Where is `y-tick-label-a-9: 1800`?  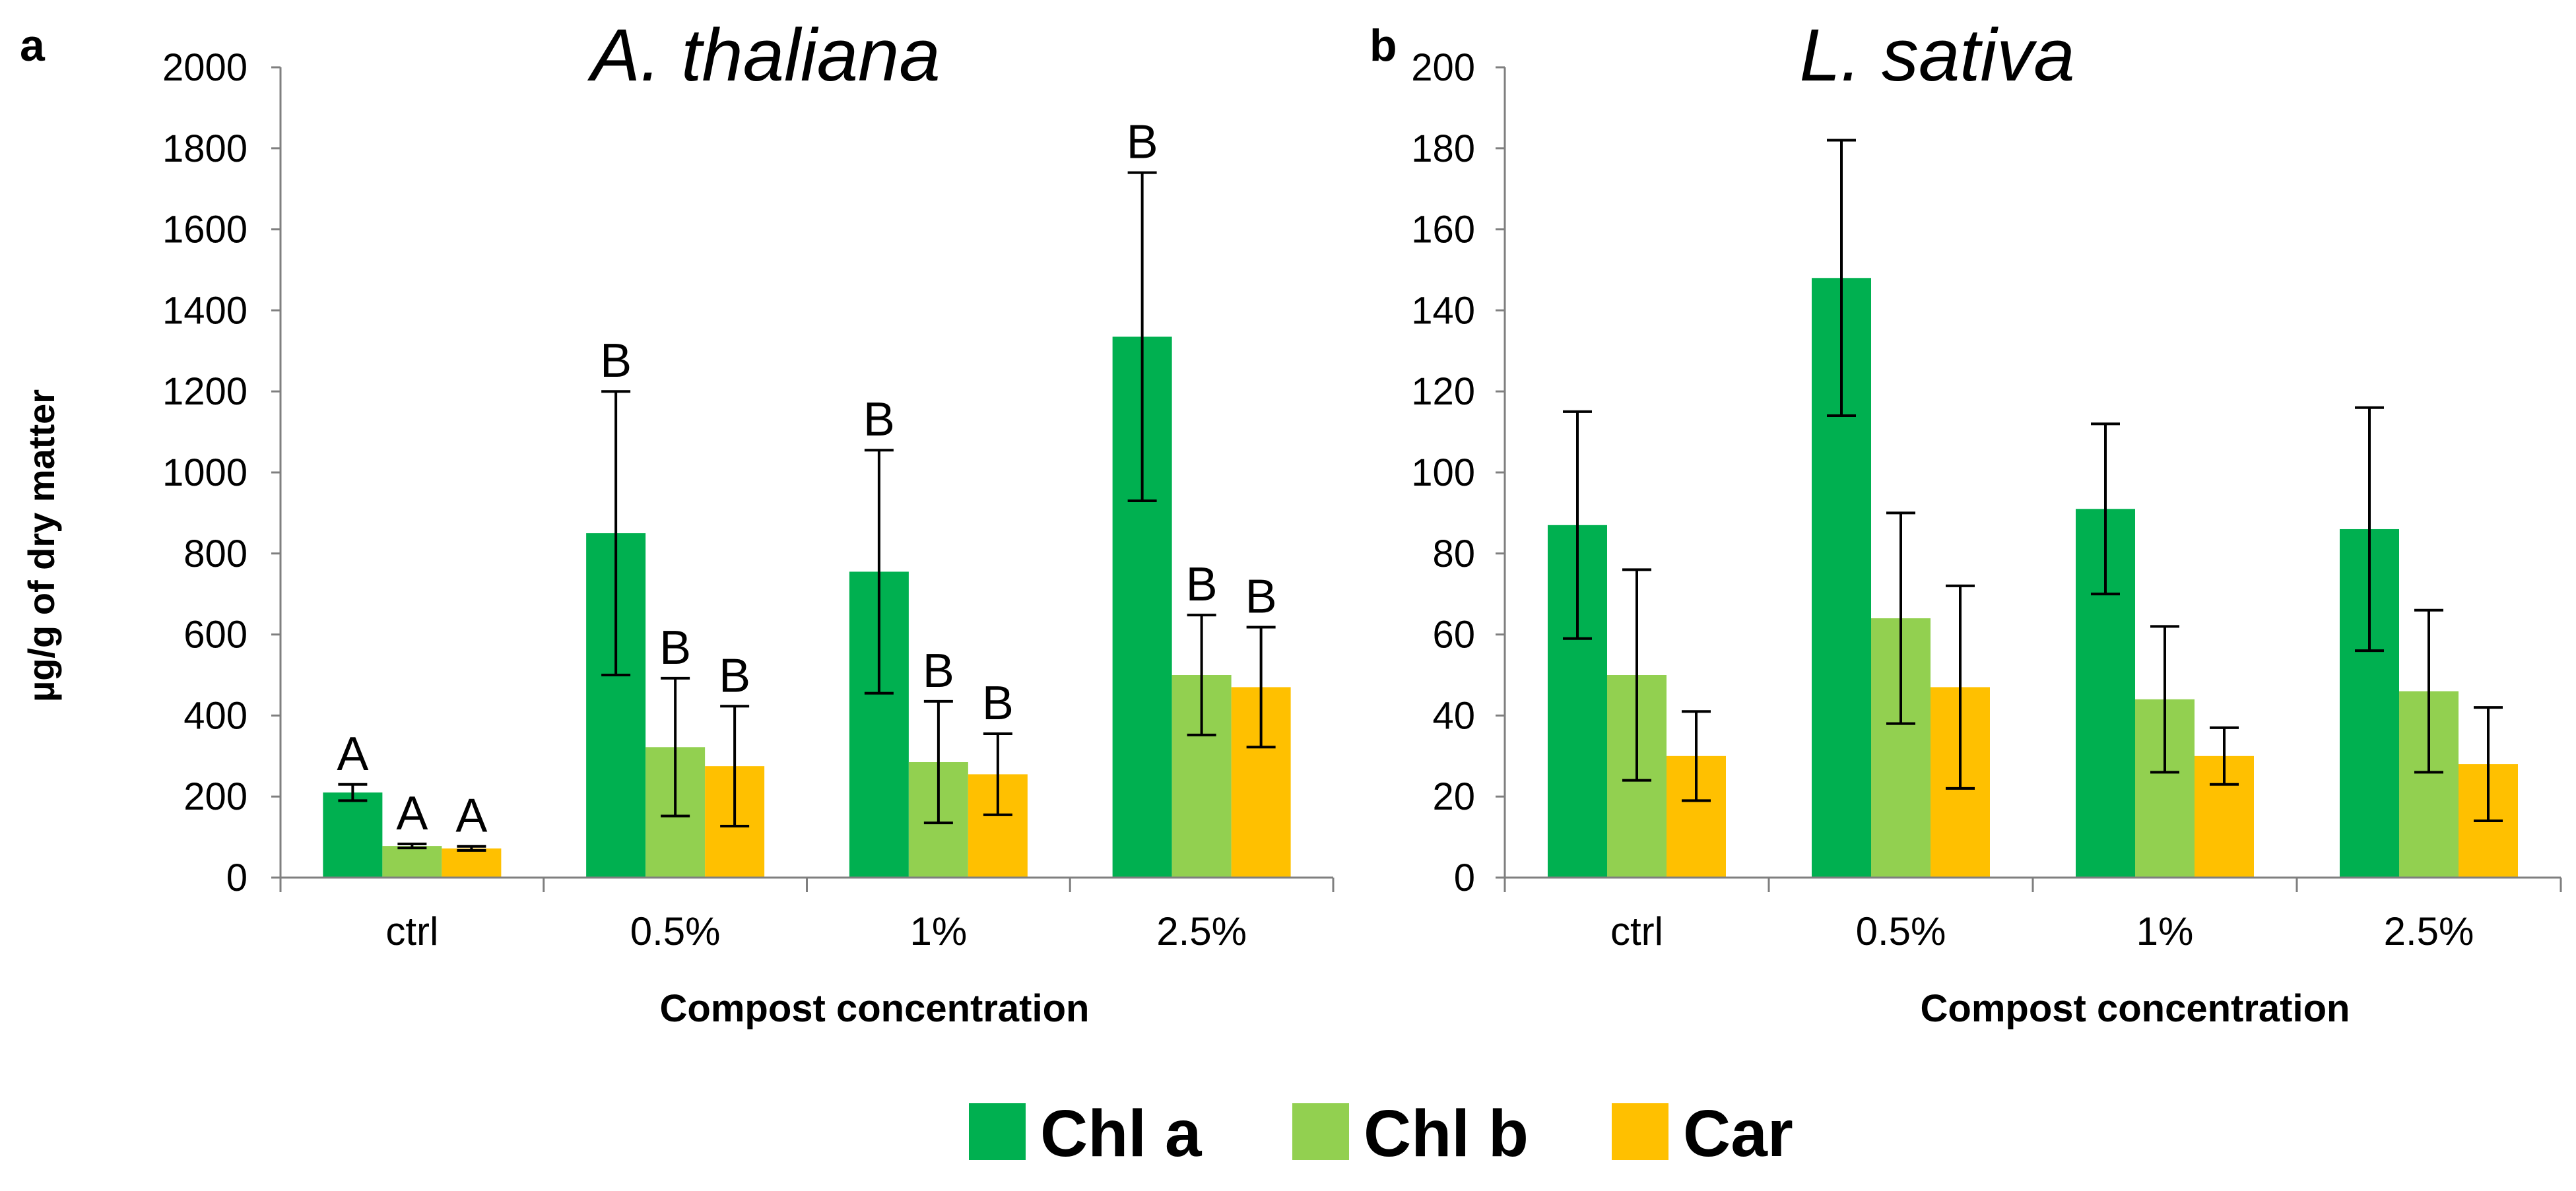 y-tick-label-a-9: 1800 is located at coordinates (205, 148).